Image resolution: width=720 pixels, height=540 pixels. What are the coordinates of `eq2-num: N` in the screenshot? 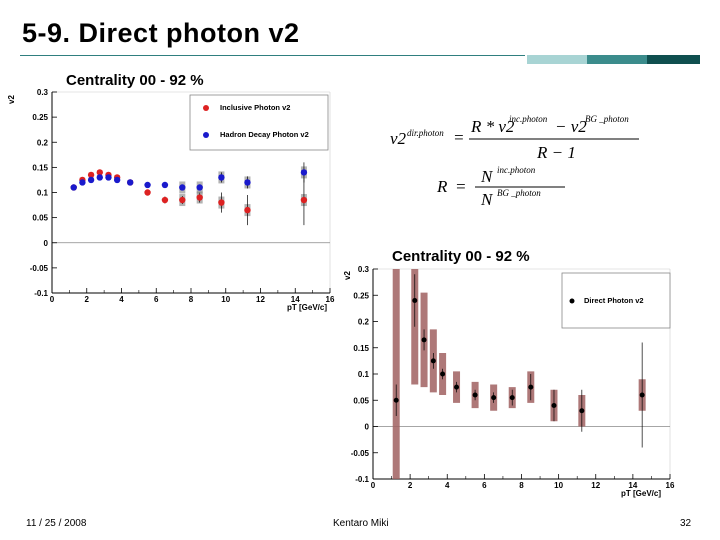 It's located at (487, 176).